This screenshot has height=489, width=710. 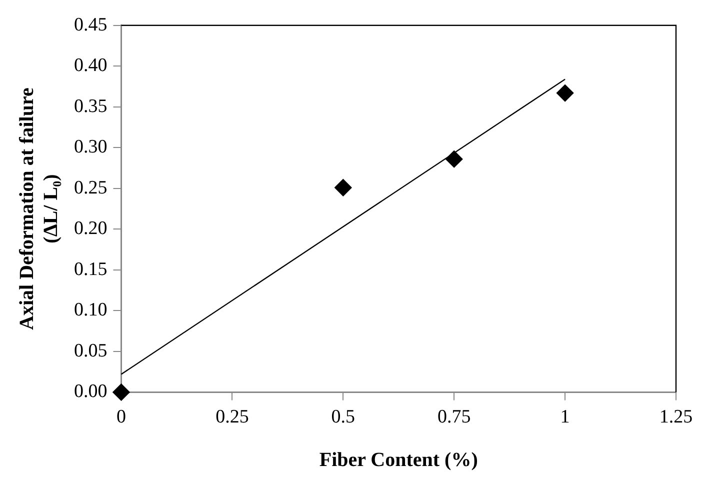 I want to click on x-tick-label: 0.75, so click(x=454, y=417).